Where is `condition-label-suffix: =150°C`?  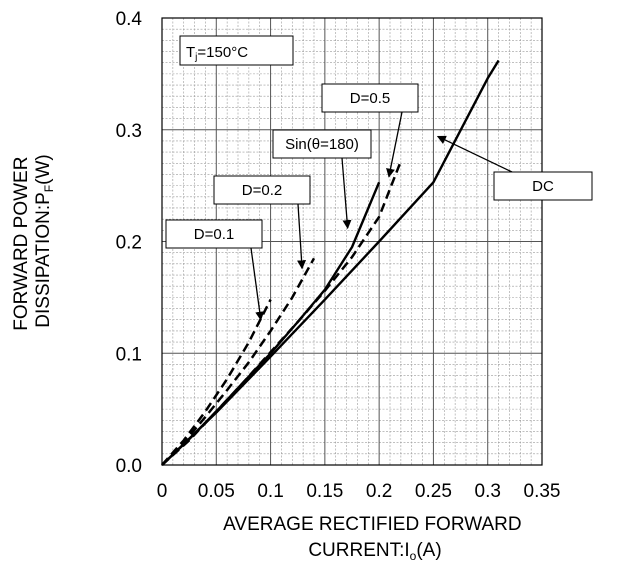 condition-label-suffix: =150°C is located at coordinates (222, 52).